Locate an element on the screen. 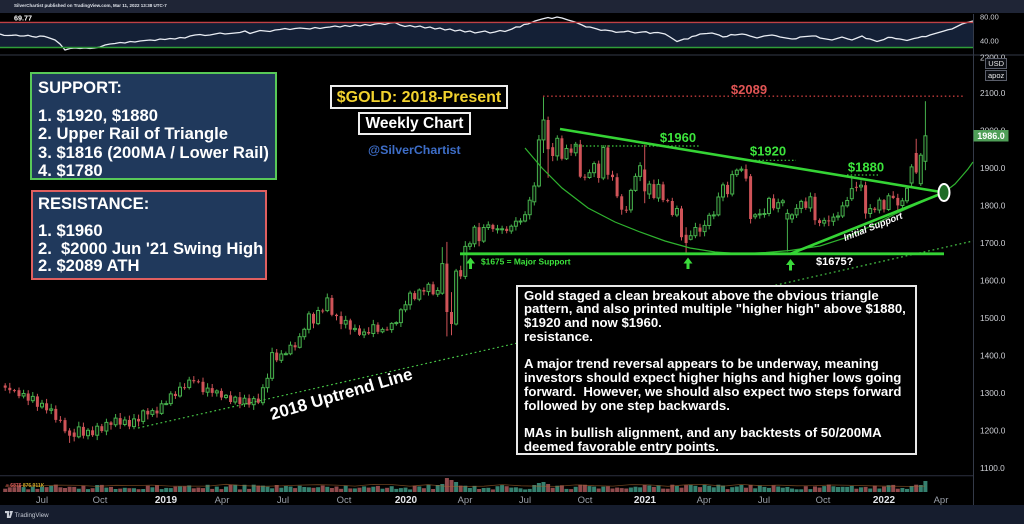  svg-text: 1800.0 is located at coordinates (993, 206).